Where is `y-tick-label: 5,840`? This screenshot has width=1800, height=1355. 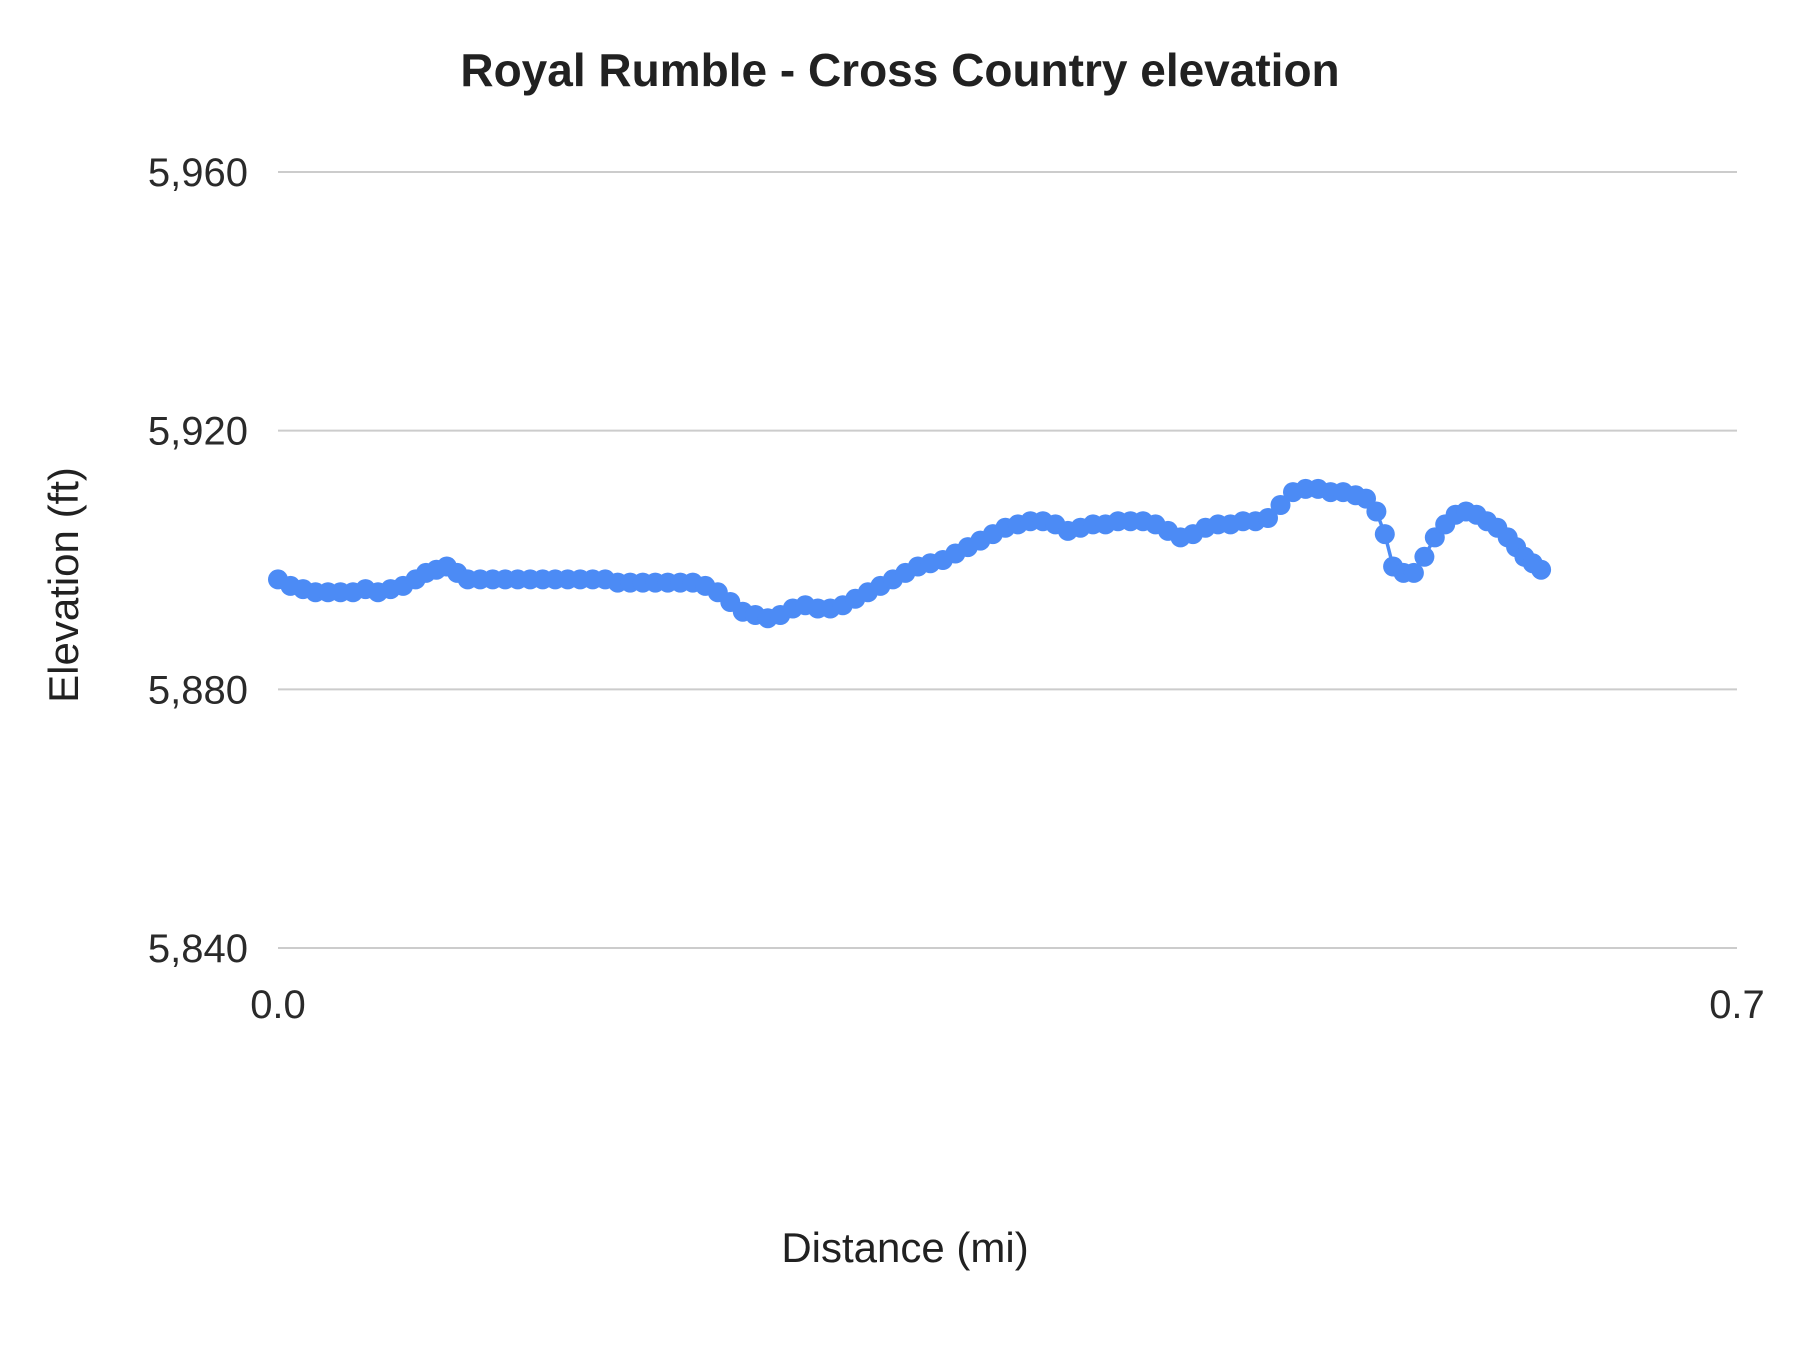 y-tick-label: 5,840 is located at coordinates (198, 949).